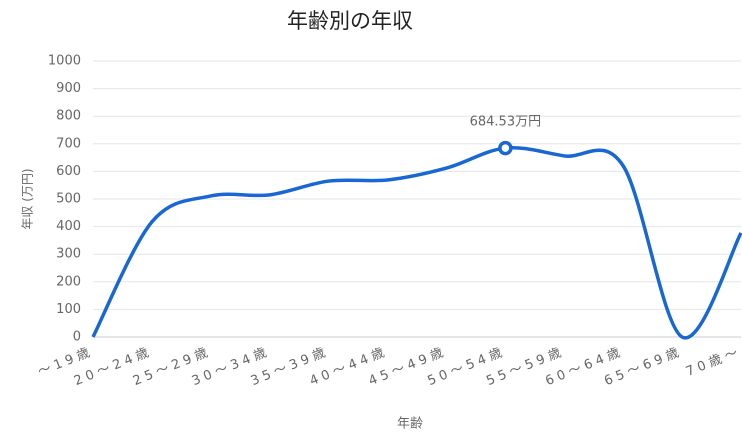 This screenshot has width=742, height=441. What do you see at coordinates (68, 88) in the screenshot?
I see `y-tick-label: 900` at bounding box center [68, 88].